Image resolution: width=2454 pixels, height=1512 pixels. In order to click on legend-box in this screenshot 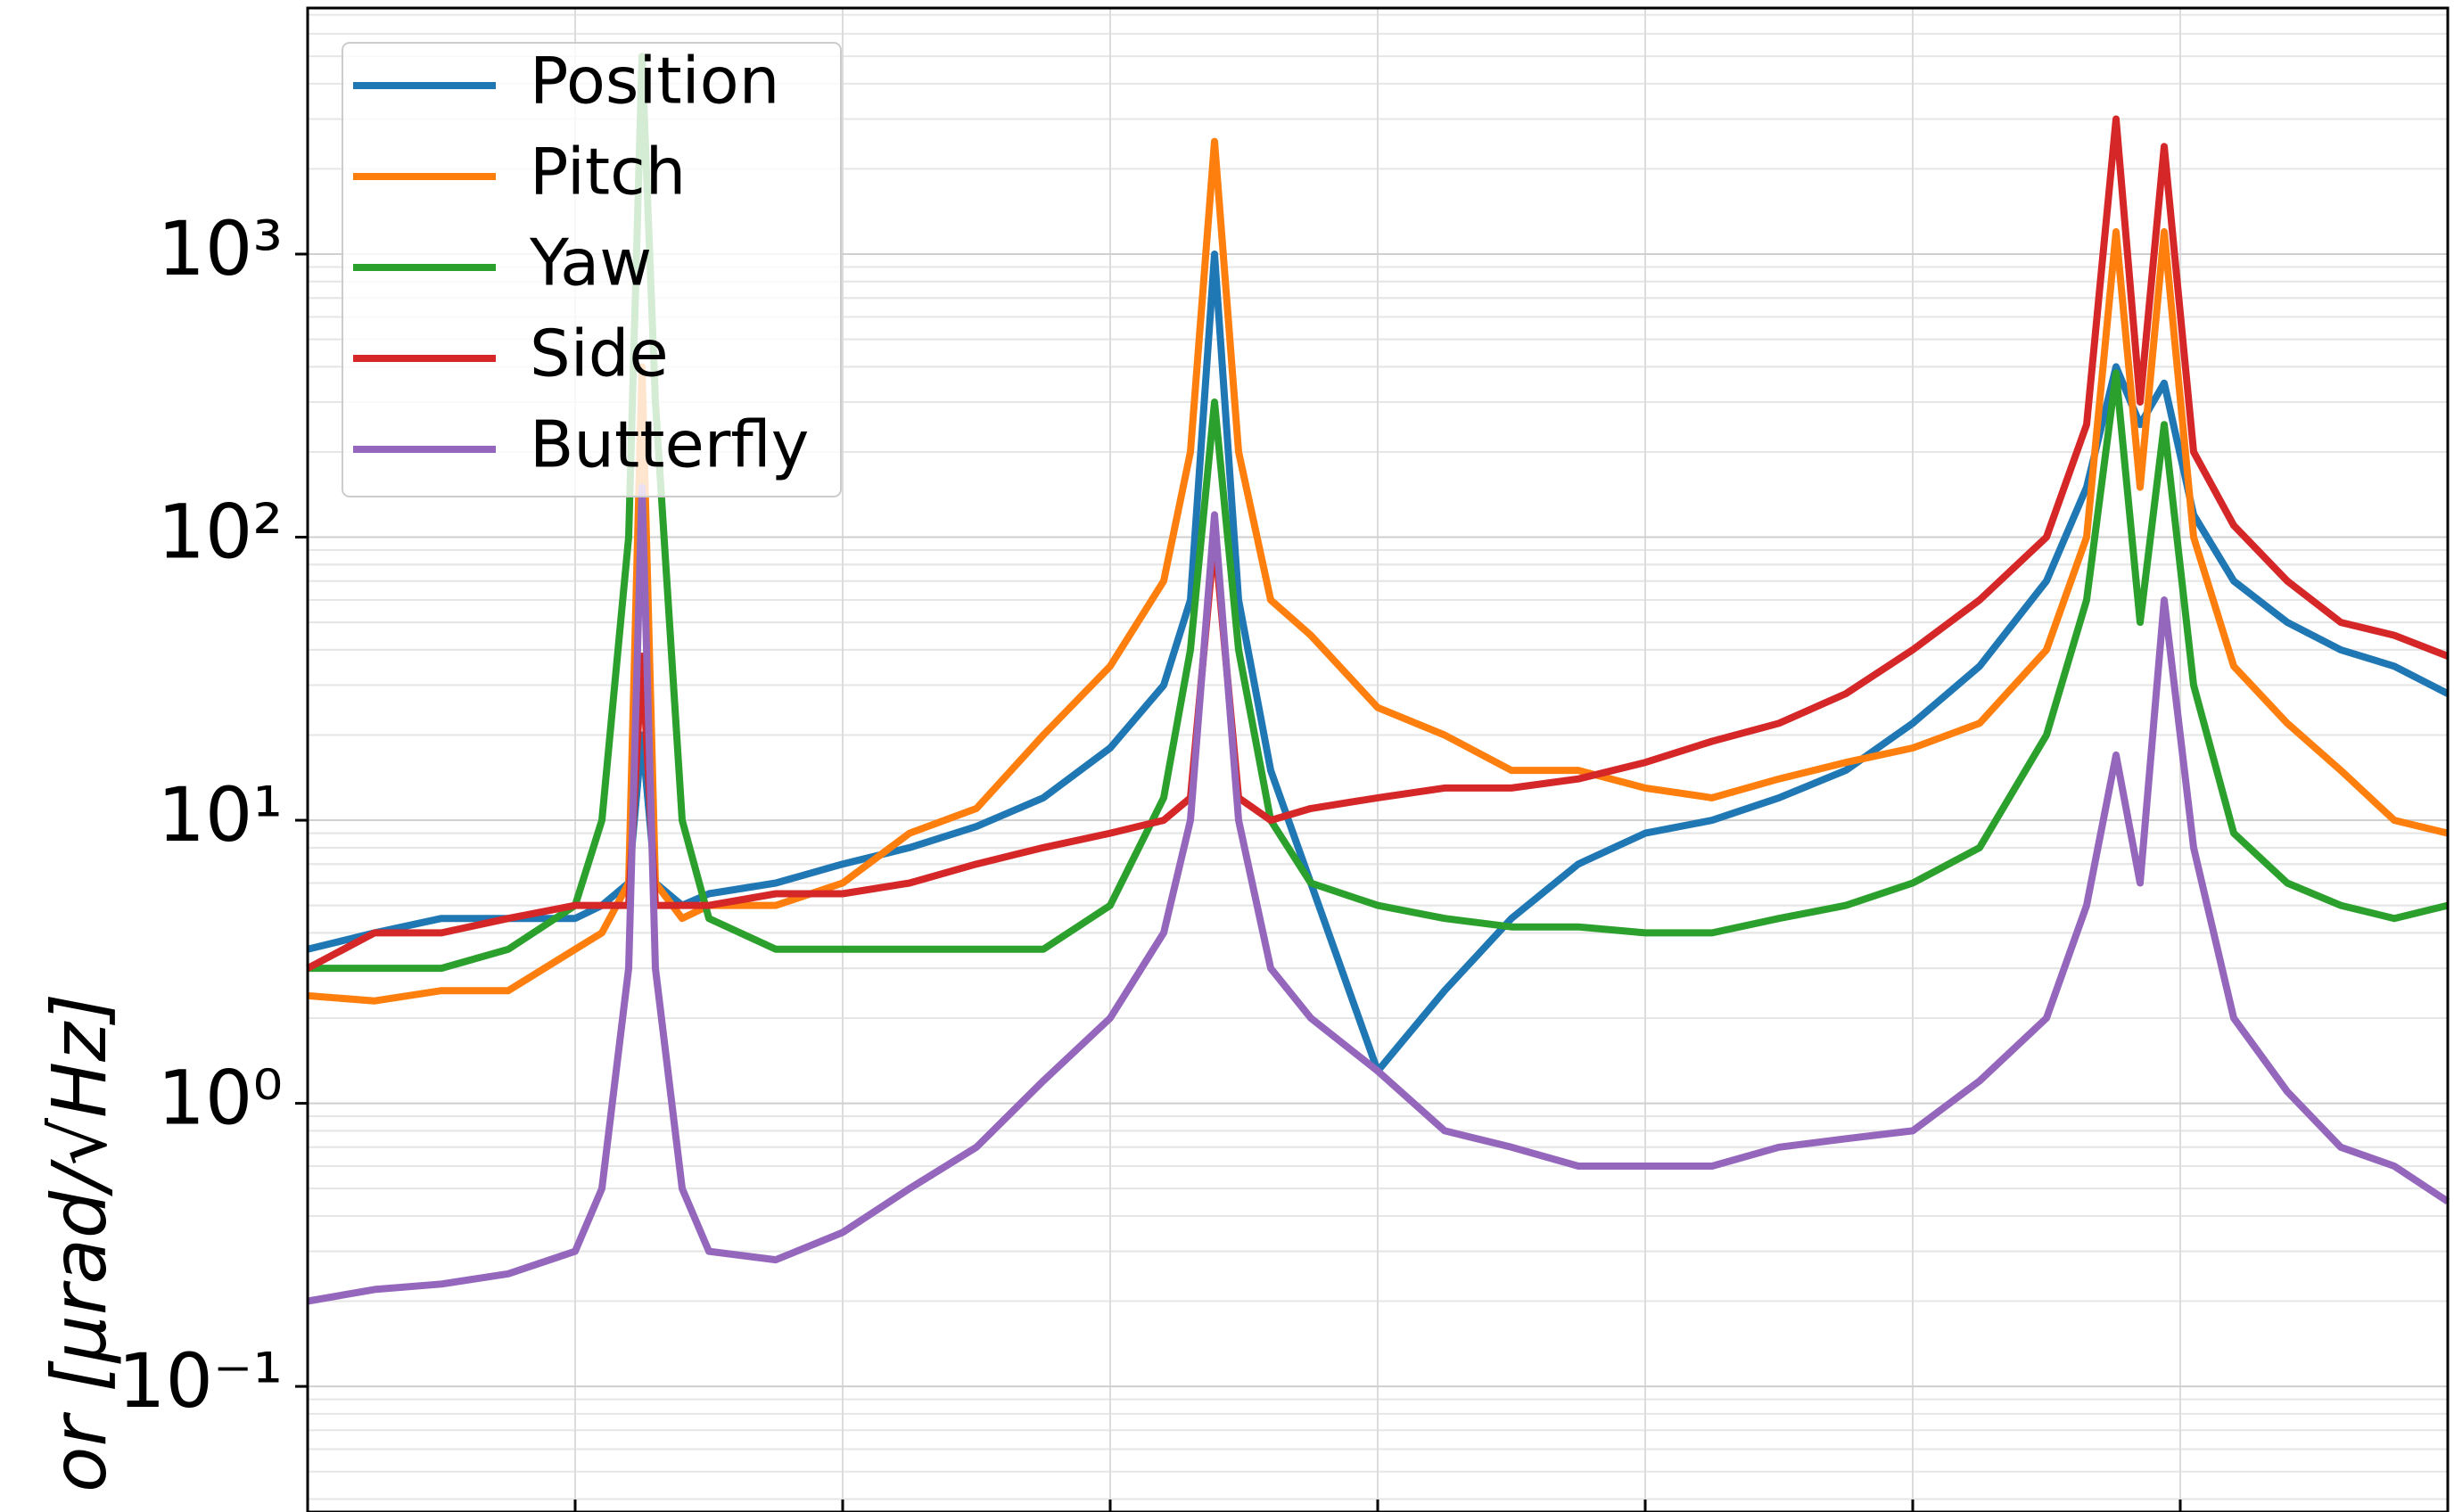, I will do `click(592, 269)`.